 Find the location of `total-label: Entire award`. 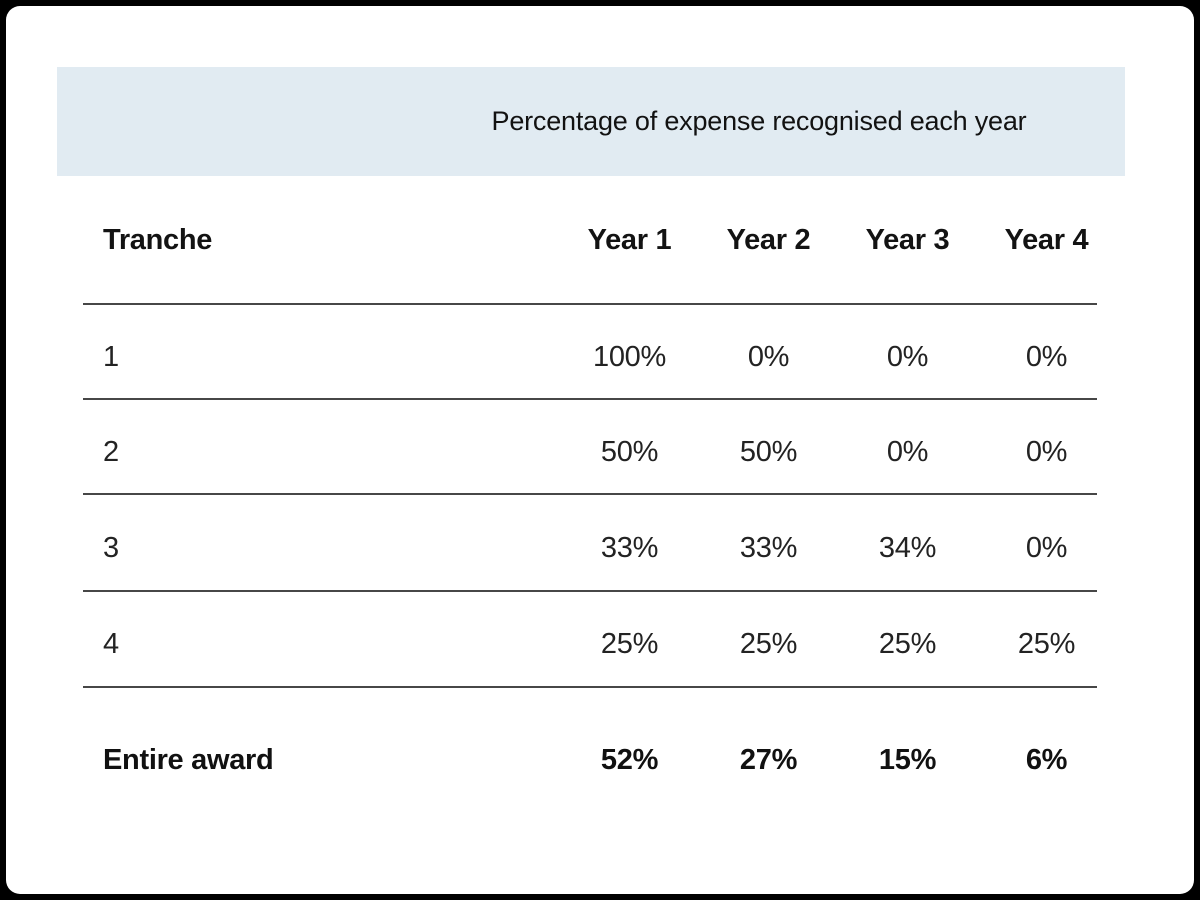

total-label: Entire award is located at coordinates (188, 759).